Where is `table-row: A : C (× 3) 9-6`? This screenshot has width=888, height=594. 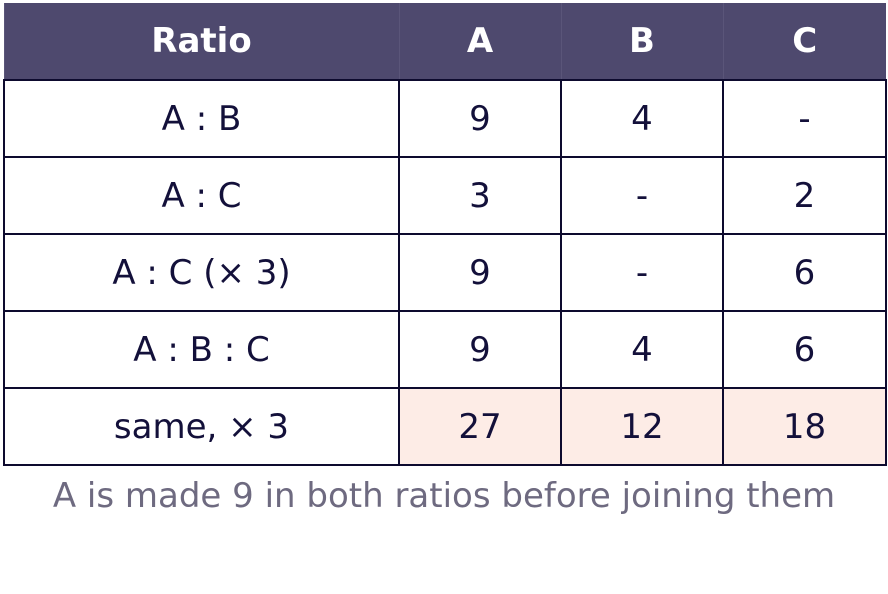
table-row: A : C (× 3) 9-6 is located at coordinates (445, 272).